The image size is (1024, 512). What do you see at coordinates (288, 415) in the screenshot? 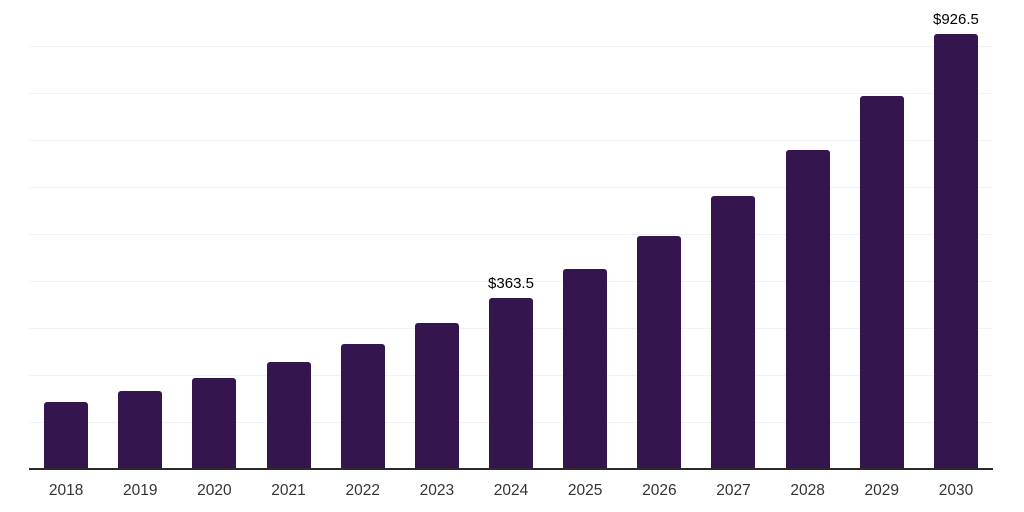
I see `bar-2021` at bounding box center [288, 415].